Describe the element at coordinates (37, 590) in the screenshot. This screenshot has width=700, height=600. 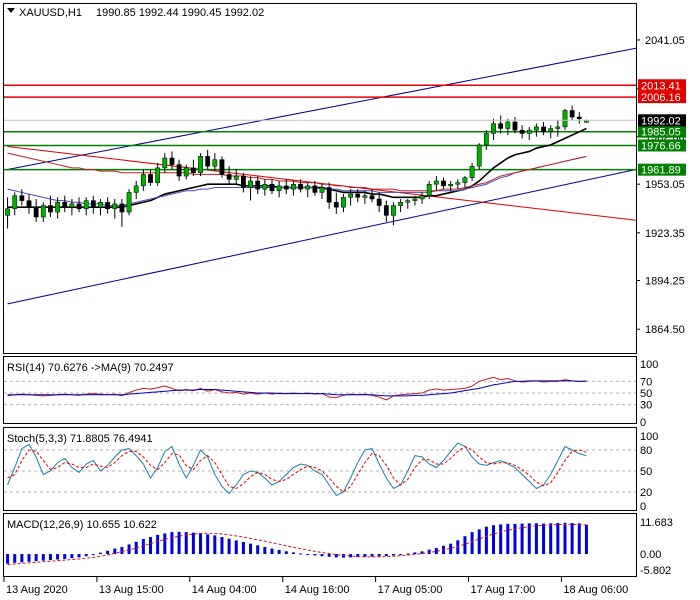
I see `time-tick-label: 13 Aug 2020` at that location.